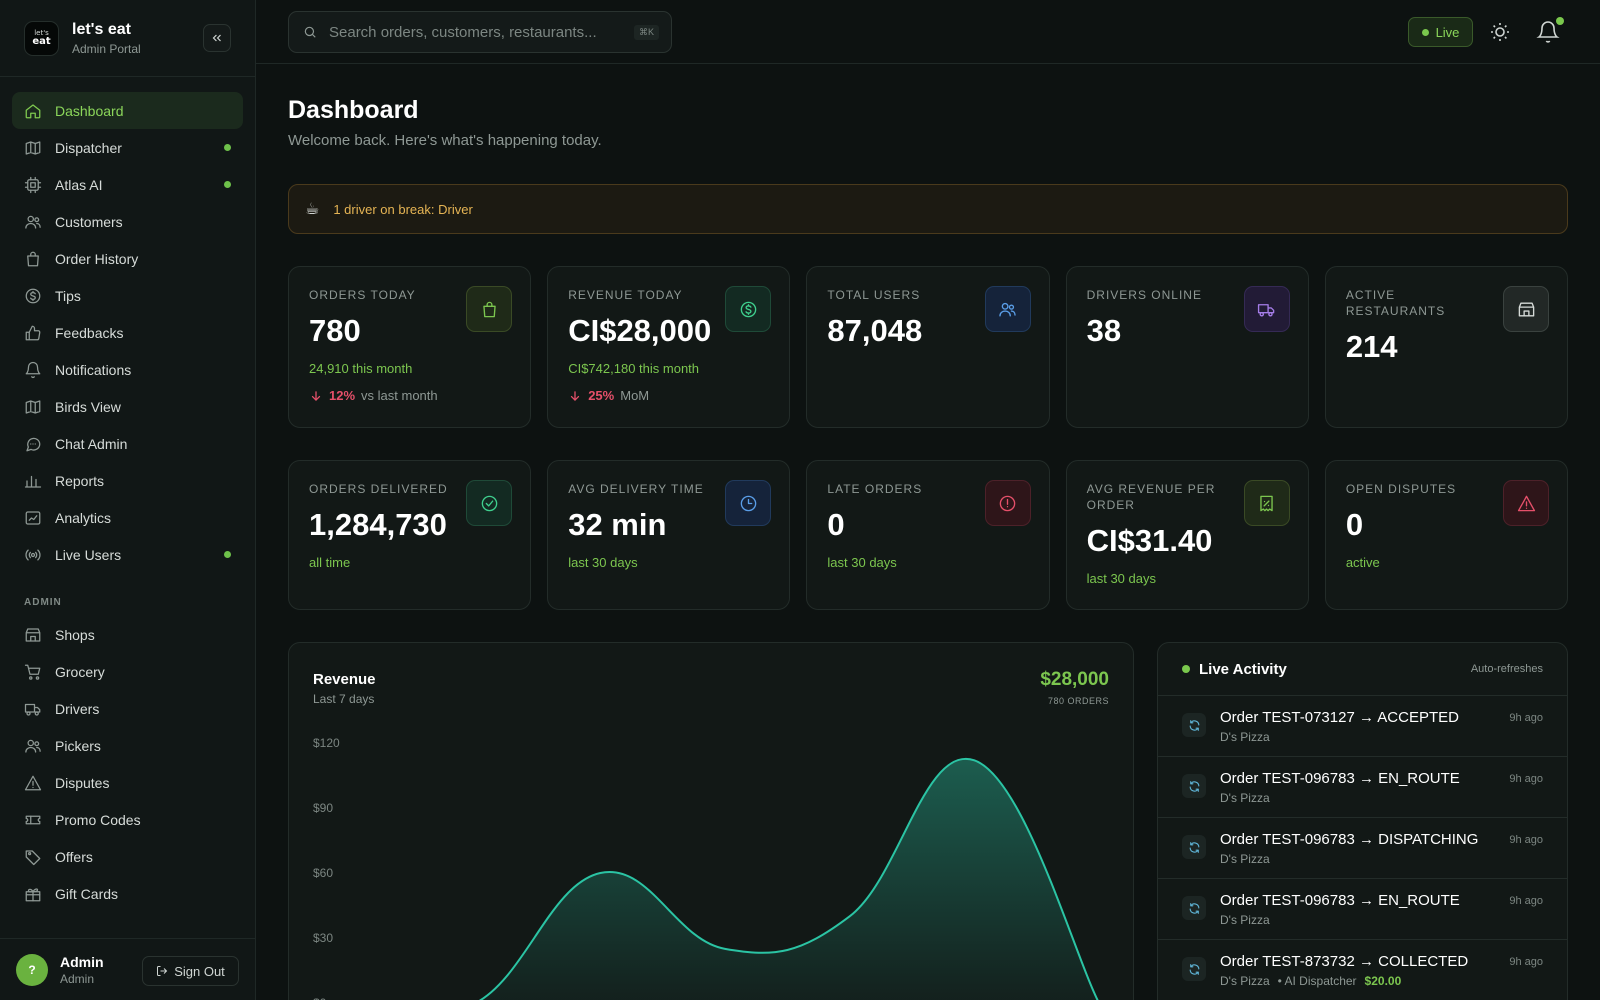 The width and height of the screenshot is (1600, 1000). I want to click on activity-title: Live Activity, so click(1243, 669).